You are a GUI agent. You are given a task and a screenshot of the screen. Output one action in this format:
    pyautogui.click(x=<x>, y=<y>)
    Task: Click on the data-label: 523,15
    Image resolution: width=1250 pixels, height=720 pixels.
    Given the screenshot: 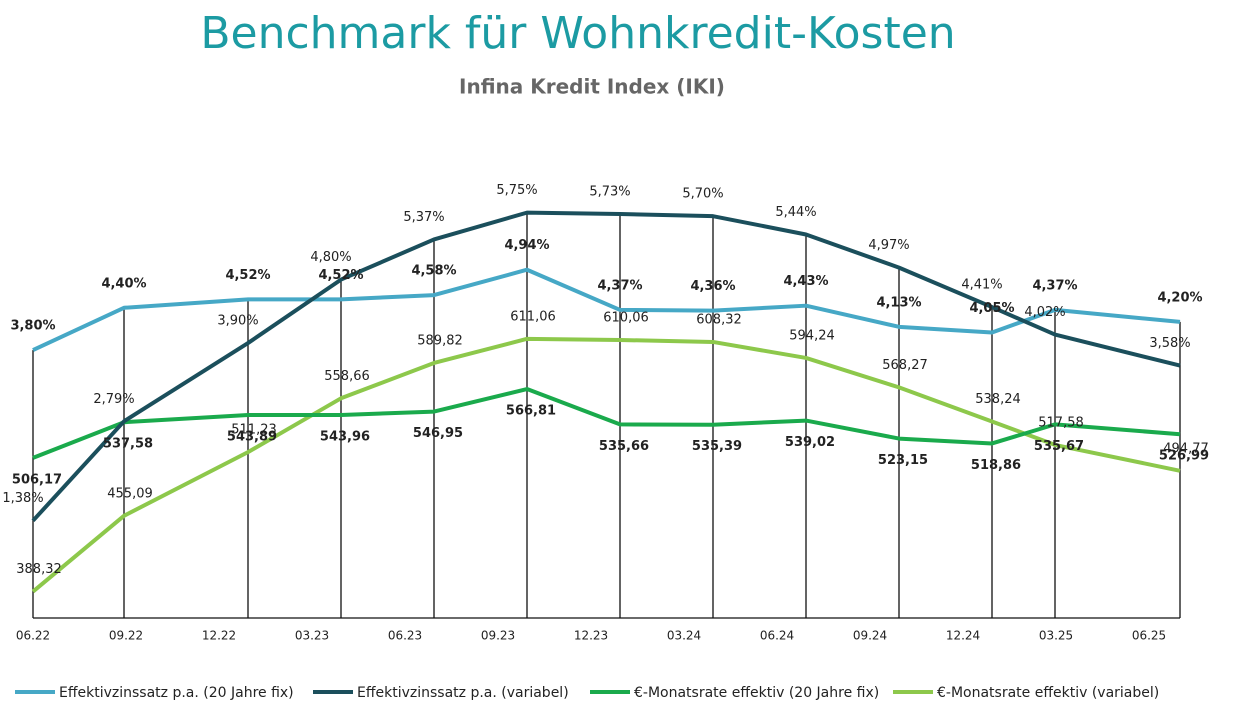 What is the action you would take?
    pyautogui.click(x=903, y=460)
    